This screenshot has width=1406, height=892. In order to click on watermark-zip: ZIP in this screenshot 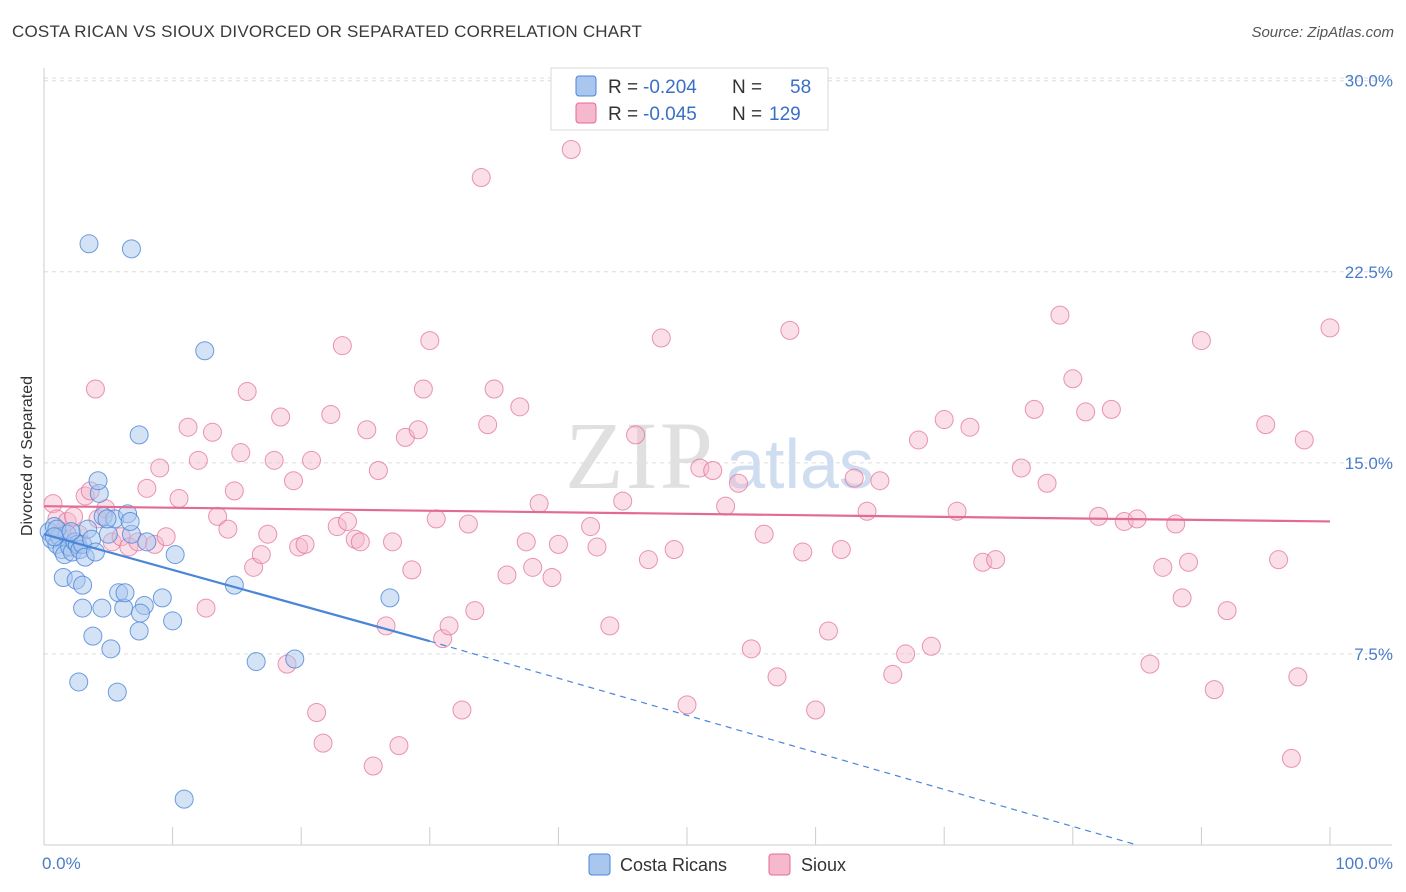, I will do `click(640, 455)`.